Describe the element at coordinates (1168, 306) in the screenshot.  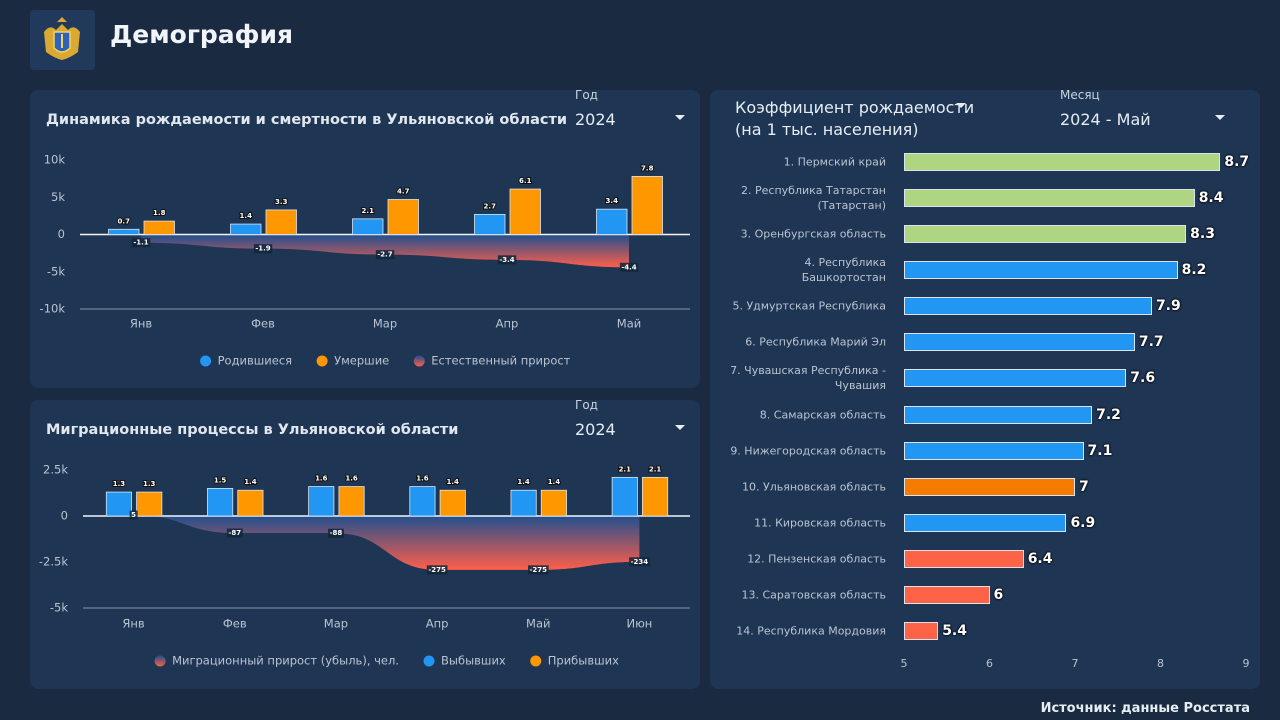
I see `data-label: 7.9` at that location.